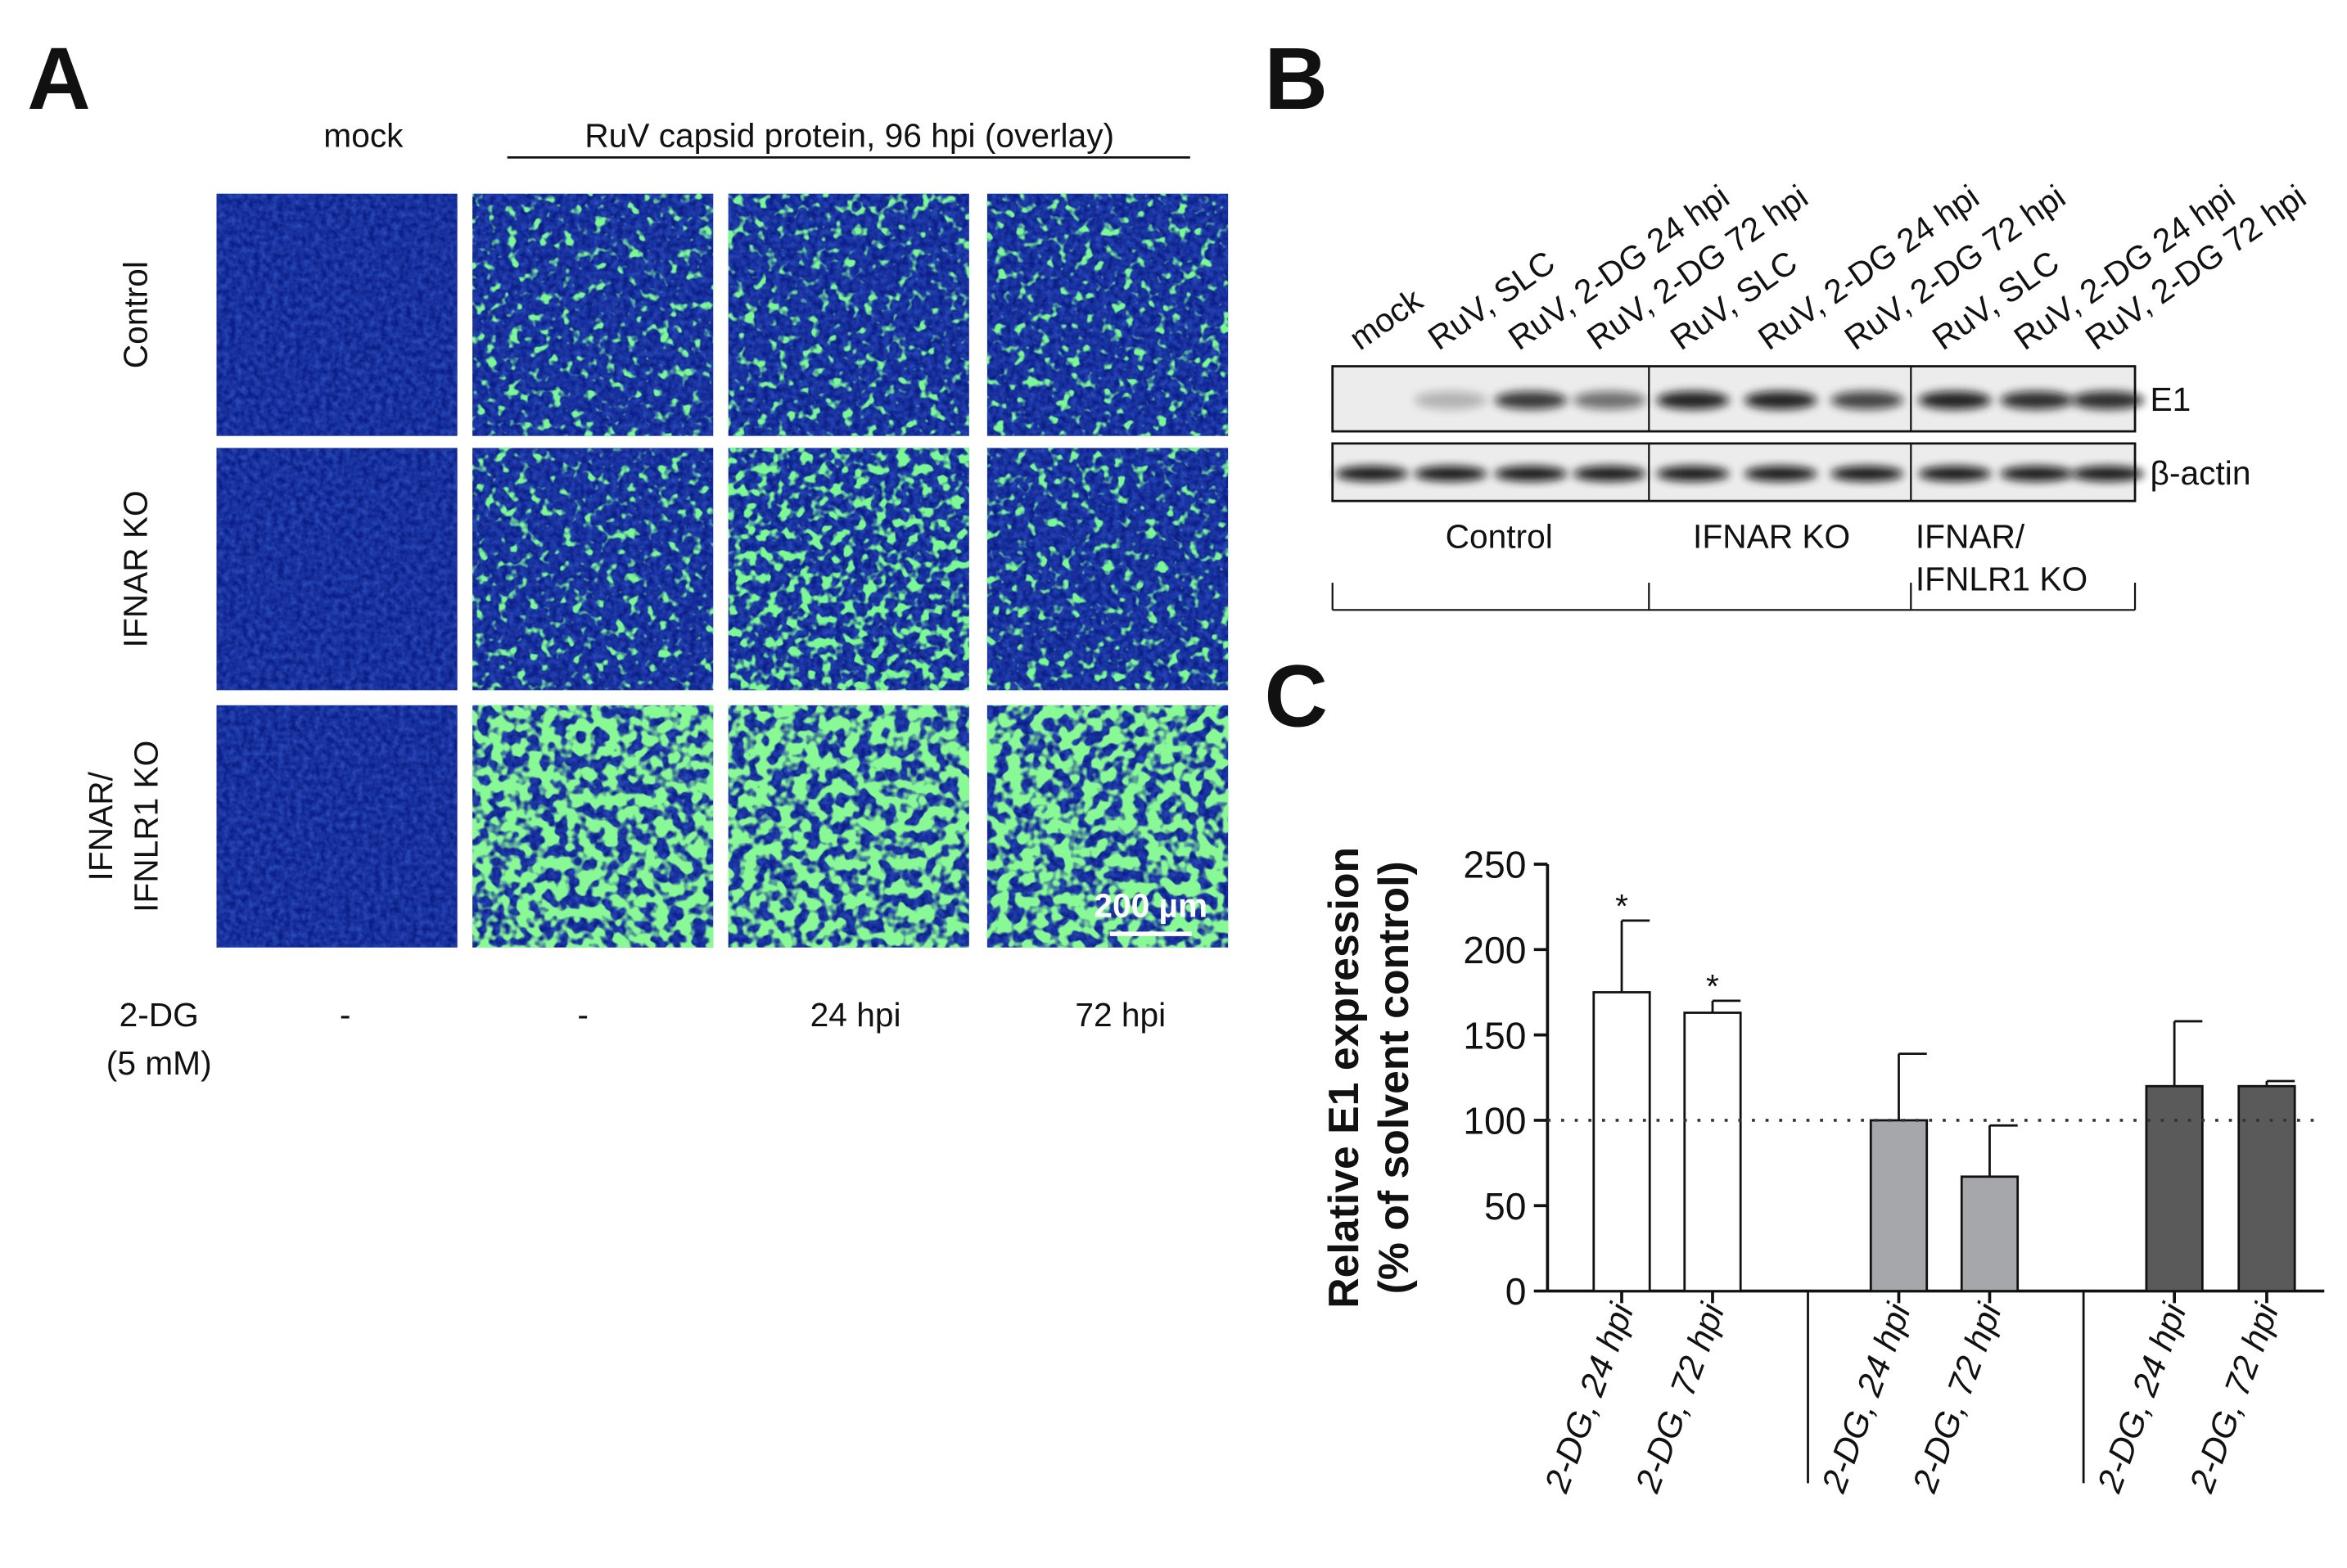 This screenshot has width=2347, height=1568. Describe the element at coordinates (1150, 906) in the screenshot. I see `scale-bar-label: 200 µm` at that location.